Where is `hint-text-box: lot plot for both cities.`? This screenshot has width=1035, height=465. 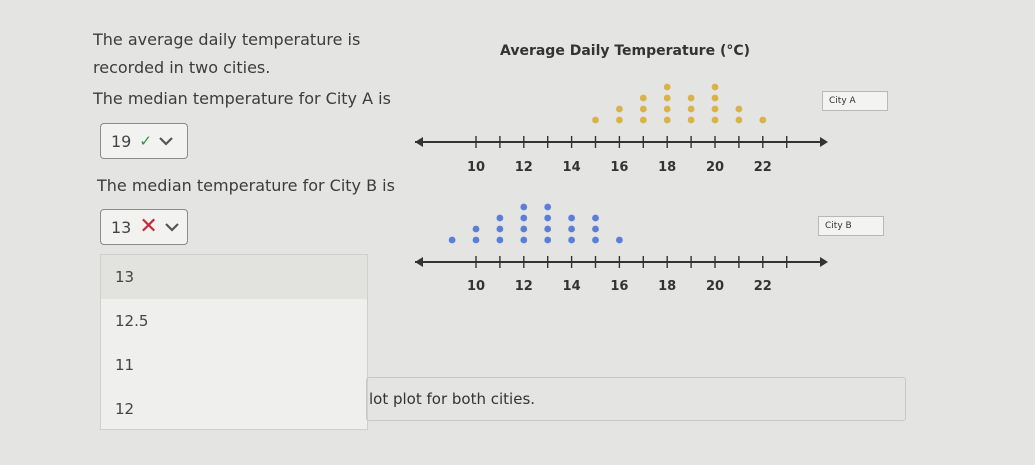 hint-text-box: lot plot for both cities. is located at coordinates (636, 399).